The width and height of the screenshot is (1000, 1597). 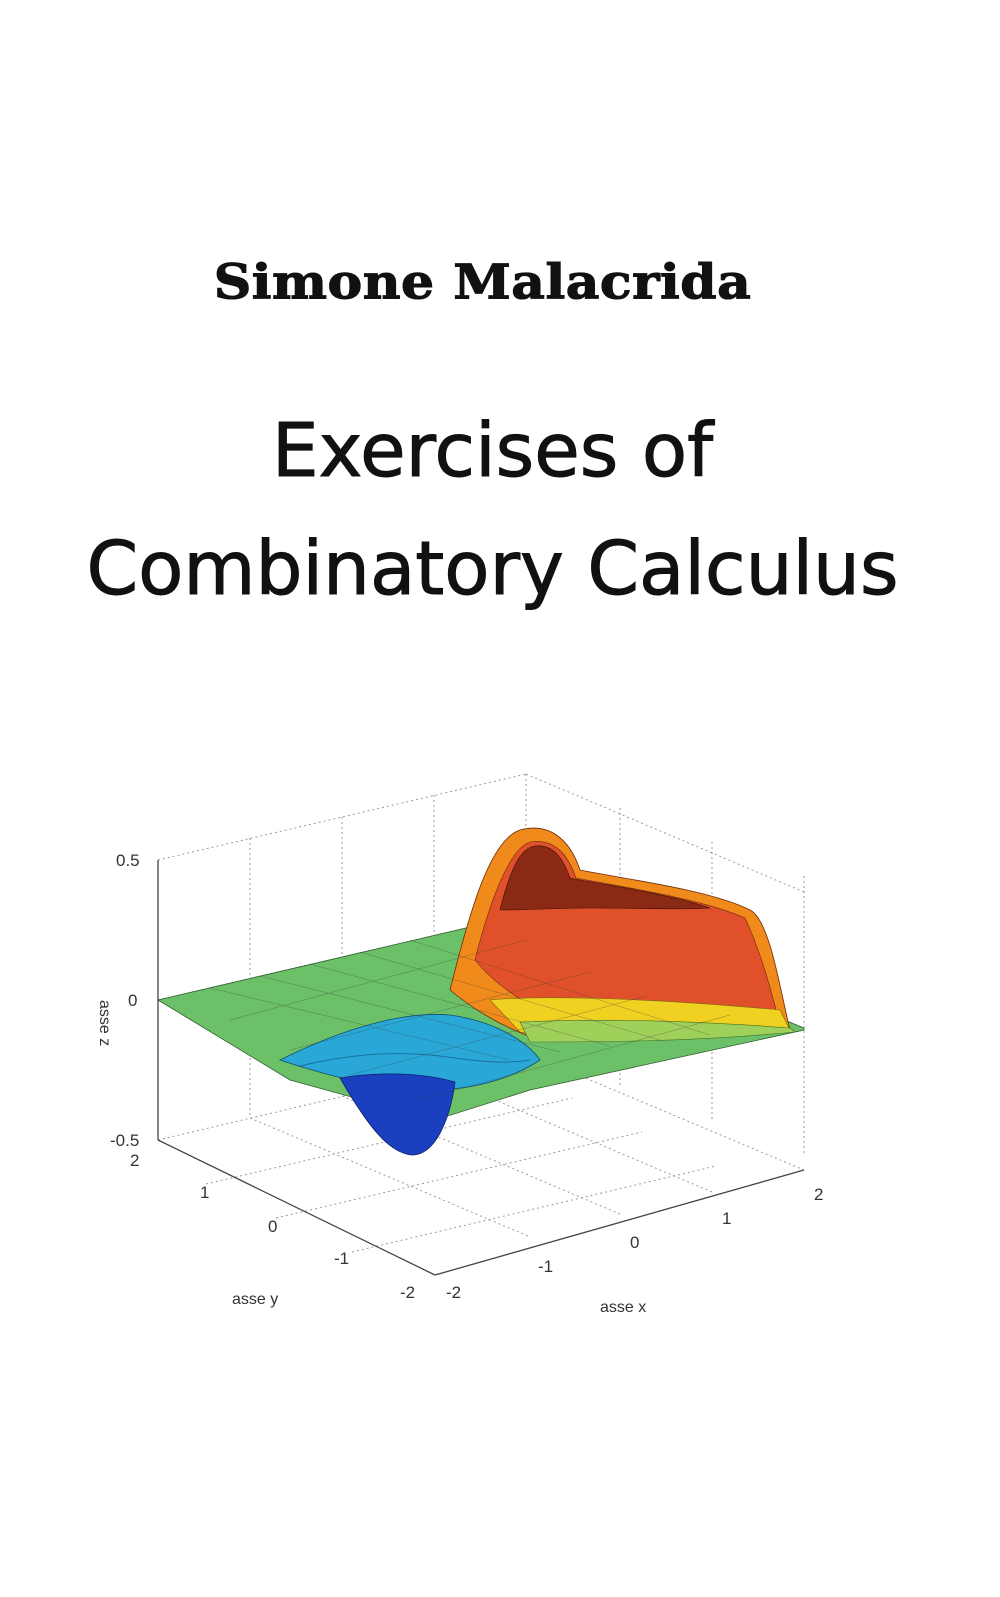 I want to click on x-tick-label: 0, so click(x=634, y=1242).